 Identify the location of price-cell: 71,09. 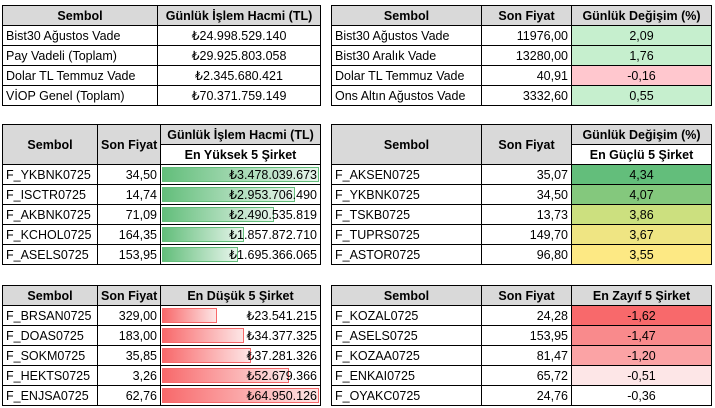
(129, 214).